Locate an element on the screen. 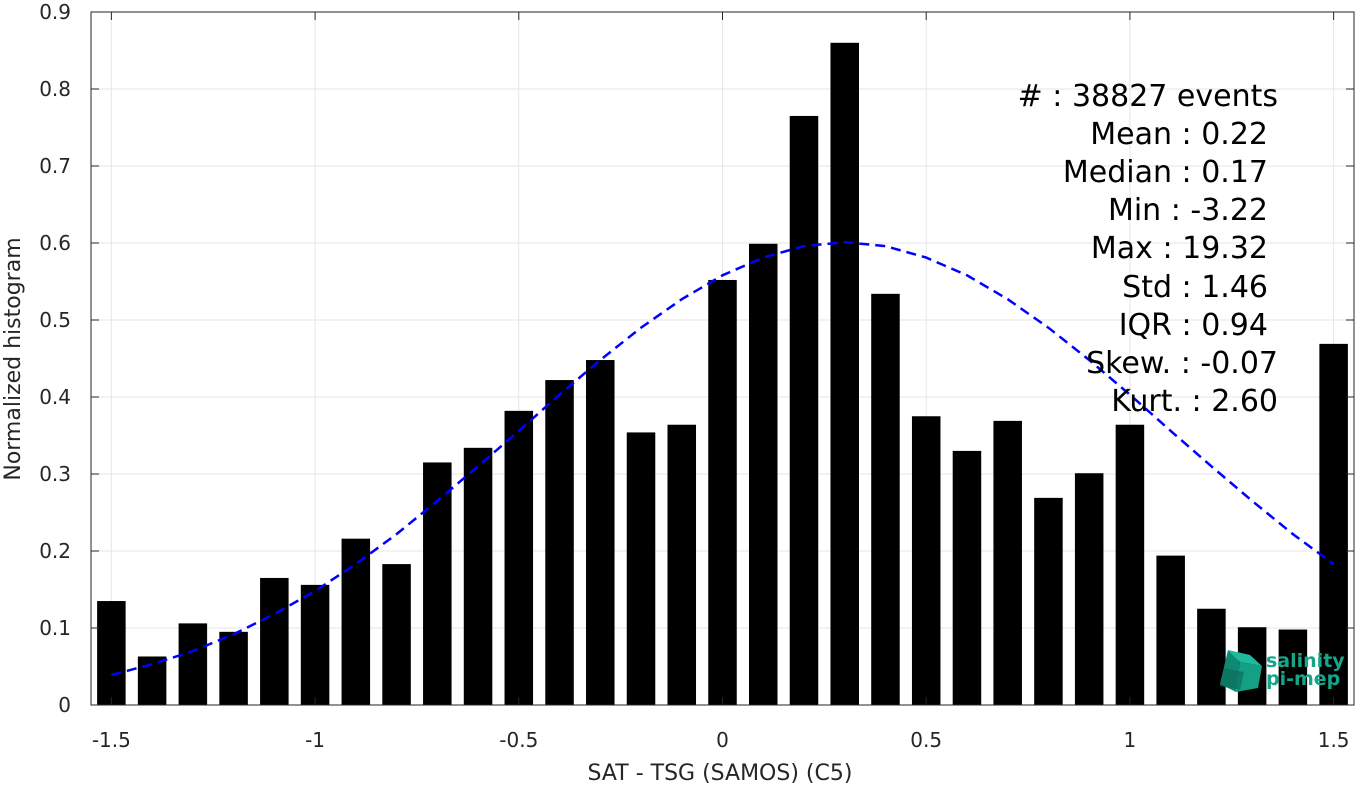  x-tick-label: -1.5 is located at coordinates (111, 740).